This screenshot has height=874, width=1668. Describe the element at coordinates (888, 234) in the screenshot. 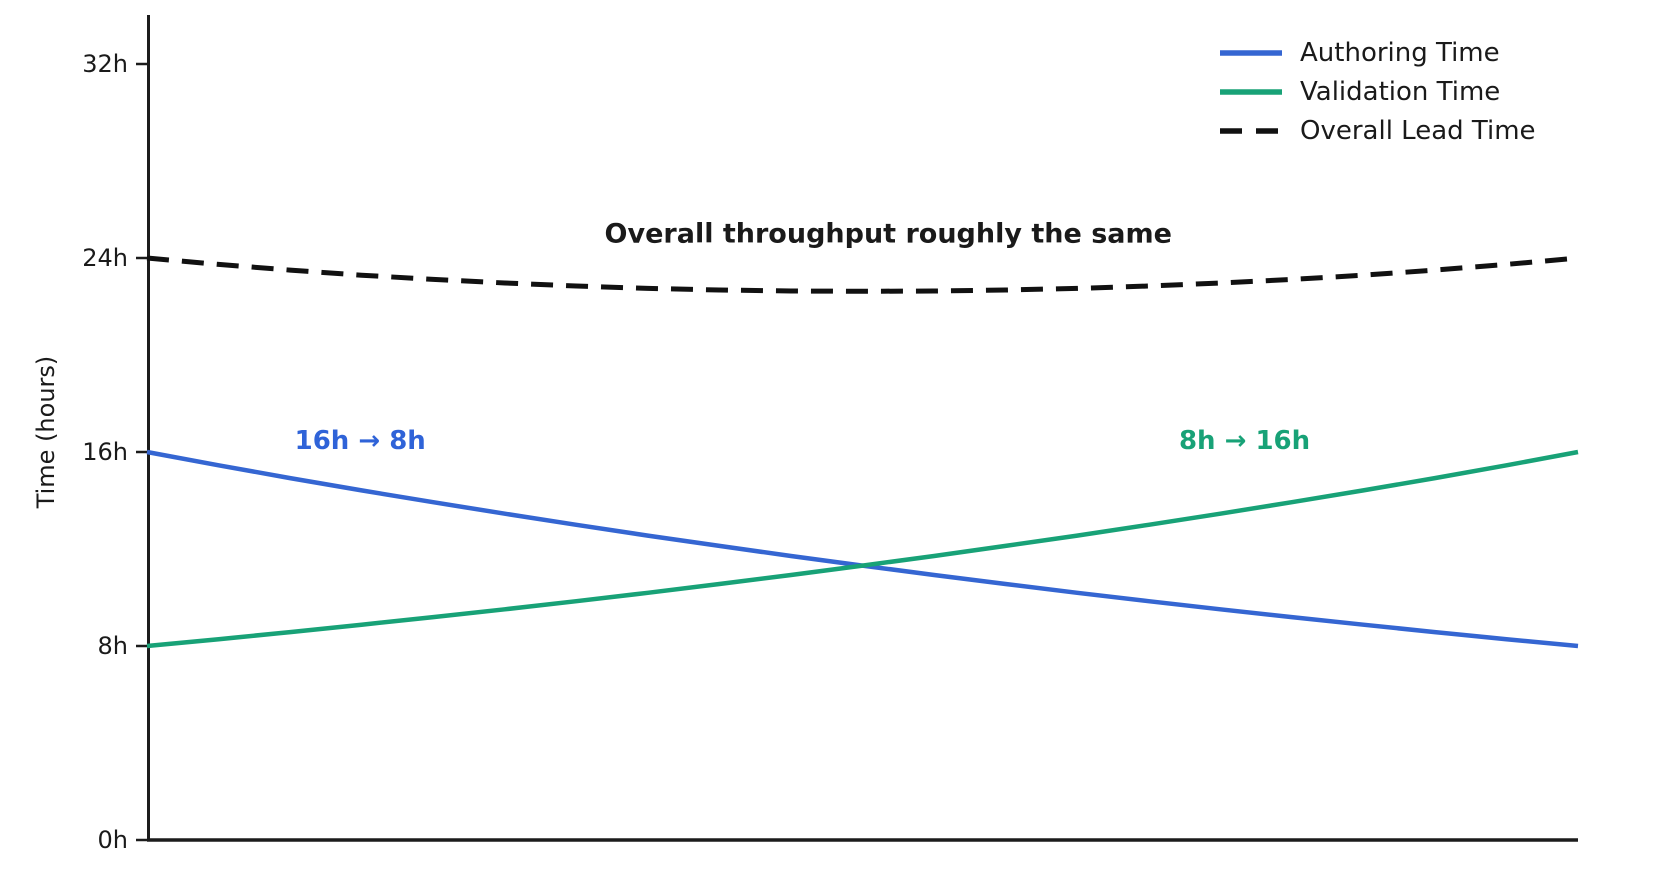

I see `annotation-overall-throughput-roughly-the-same: Overall throughput roughly the same` at that location.